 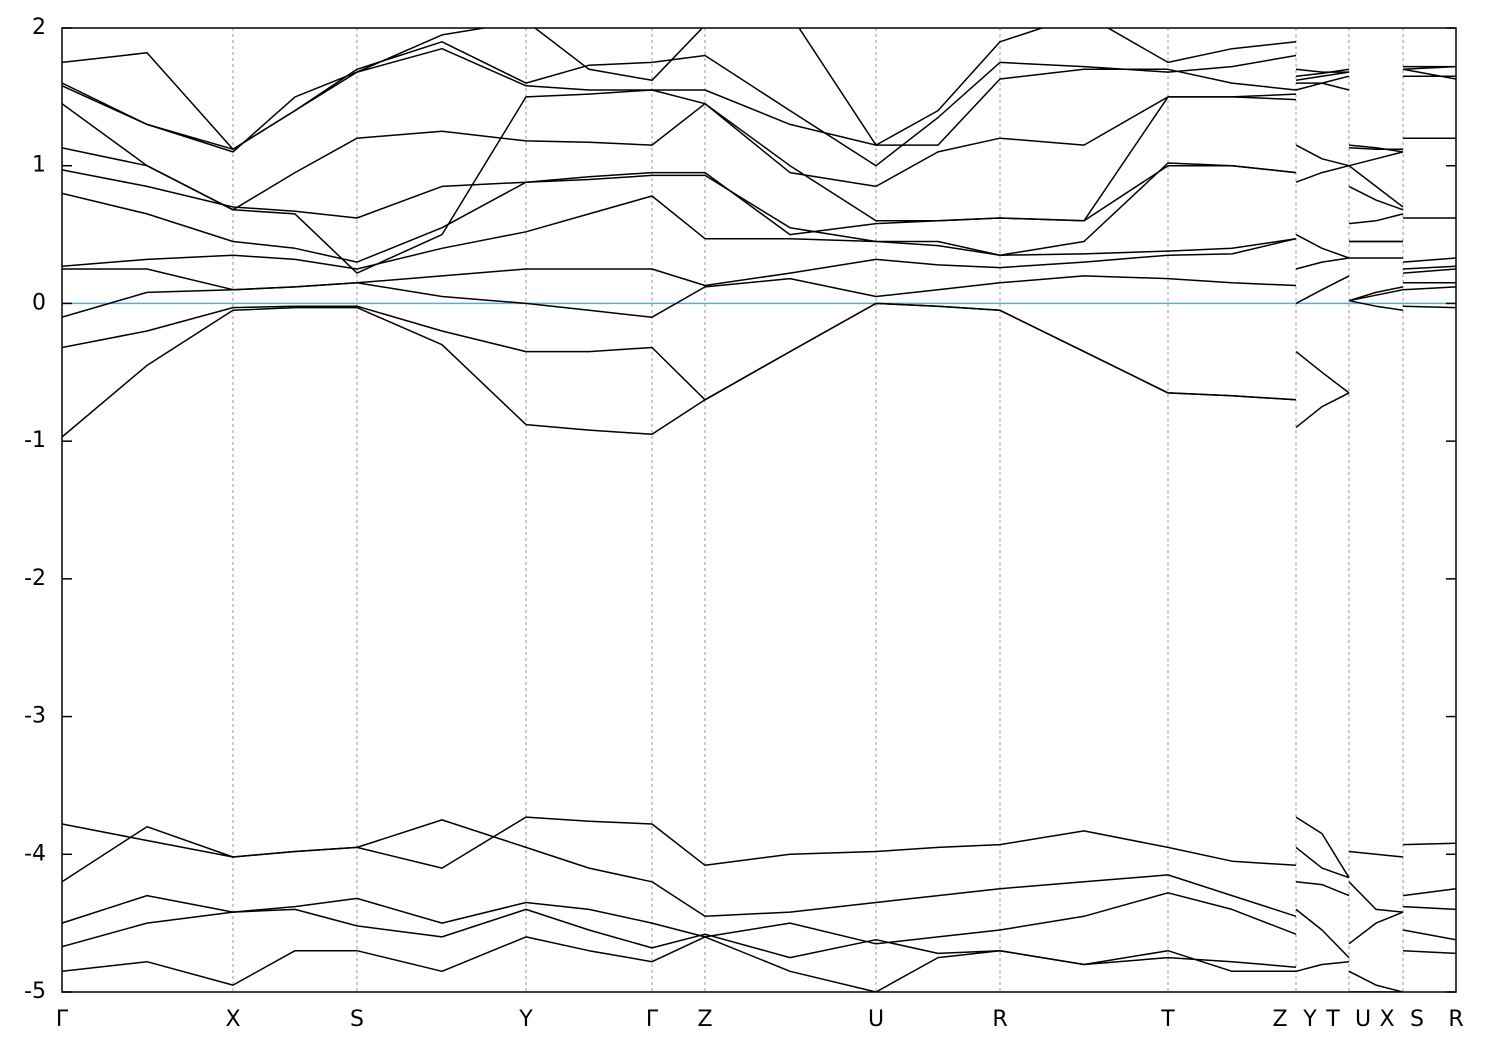 I want to click on y-tick-label: -1, so click(x=35, y=440).